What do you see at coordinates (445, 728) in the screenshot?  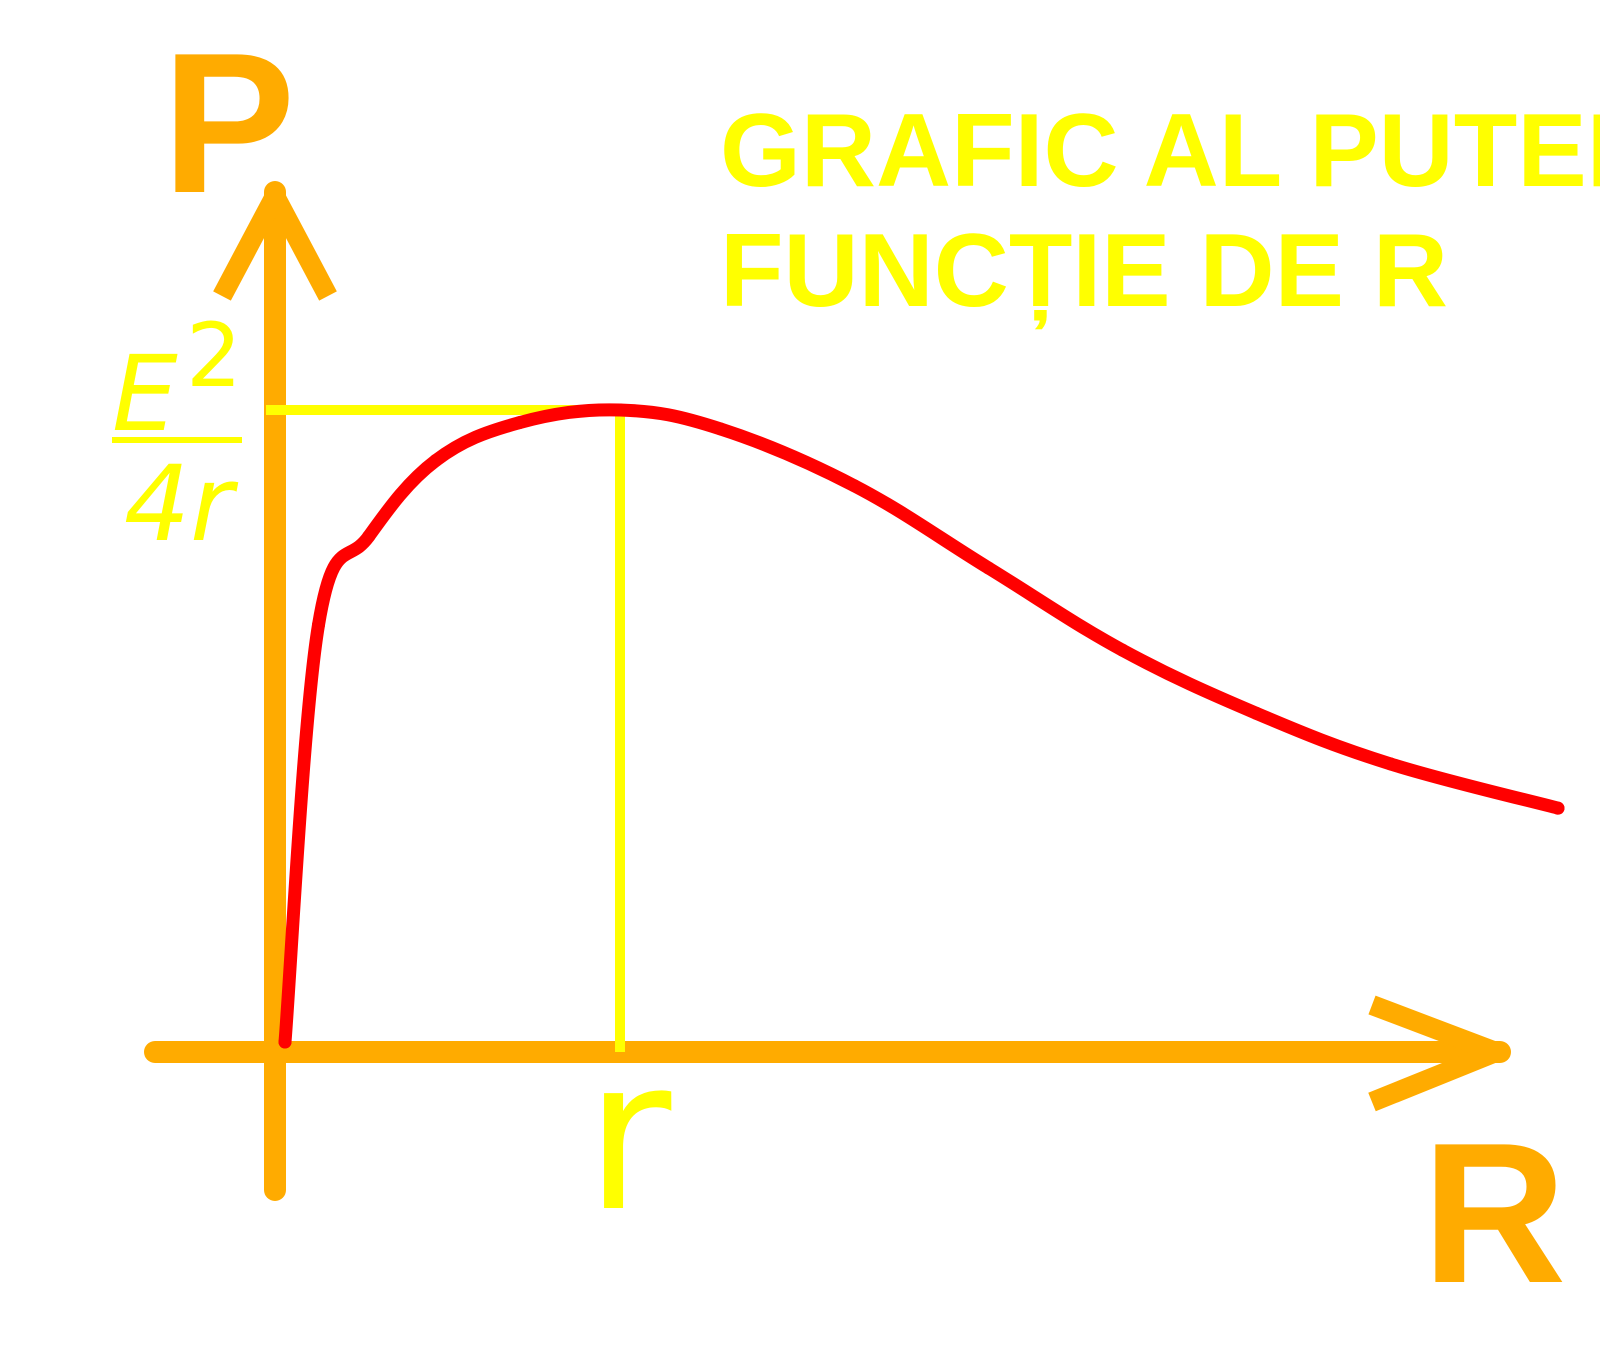 I see `max-guides` at bounding box center [445, 728].